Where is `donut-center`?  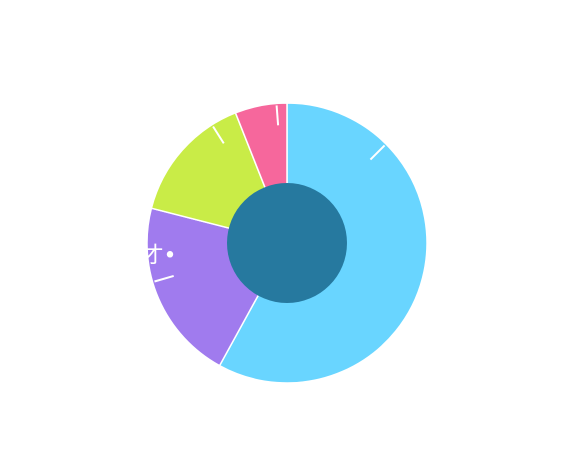 donut-center is located at coordinates (287, 243).